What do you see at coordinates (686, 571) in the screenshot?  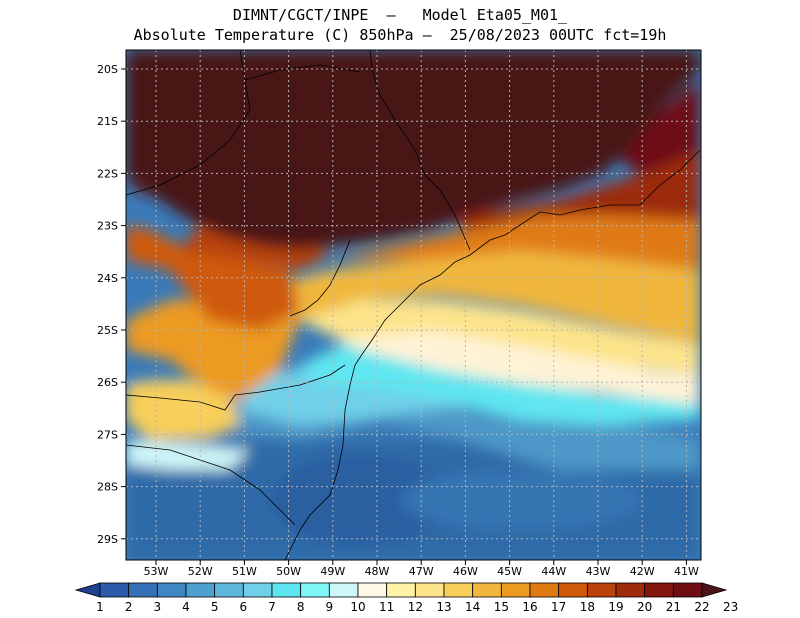 I see `lon-tick-label: 41W` at bounding box center [686, 571].